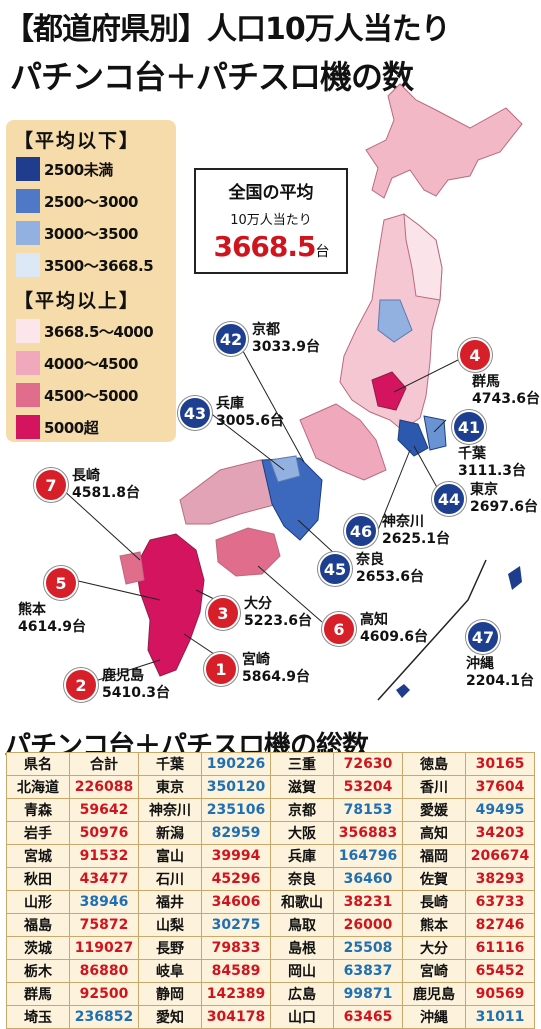 The height and width of the screenshot is (1029, 541). Describe the element at coordinates (38, 787) in the screenshot. I see `pref-name: 北海道` at that location.